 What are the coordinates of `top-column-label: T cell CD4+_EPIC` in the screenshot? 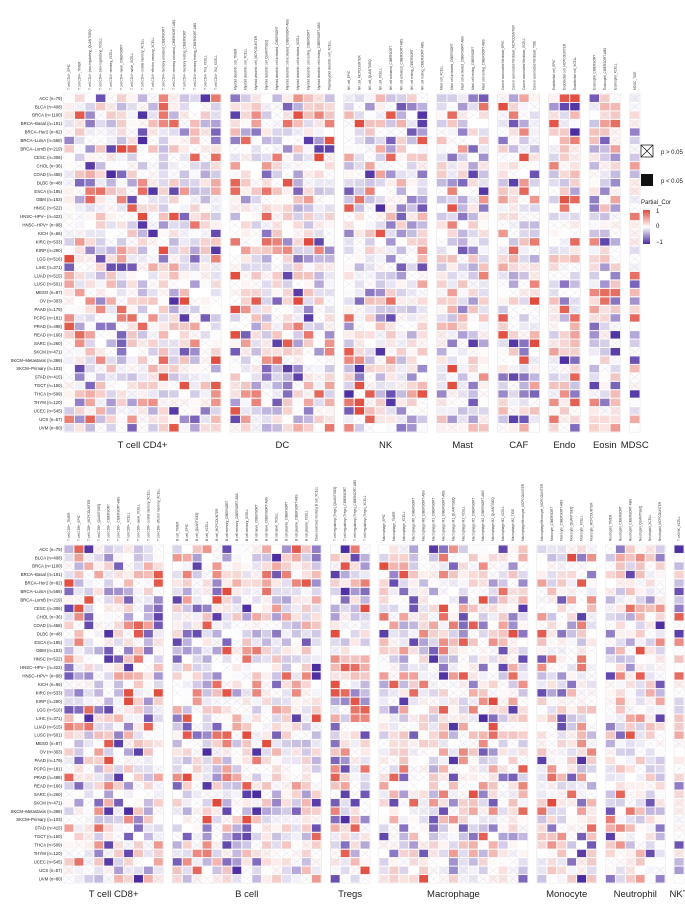 It's located at (69, 76).